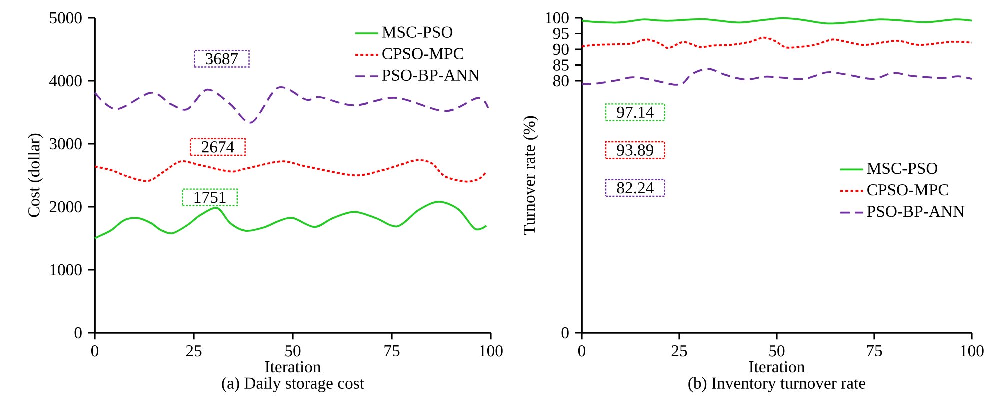 This screenshot has width=990, height=411. What do you see at coordinates (561, 81) in the screenshot?
I see `y-tick-label: 80` at bounding box center [561, 81].